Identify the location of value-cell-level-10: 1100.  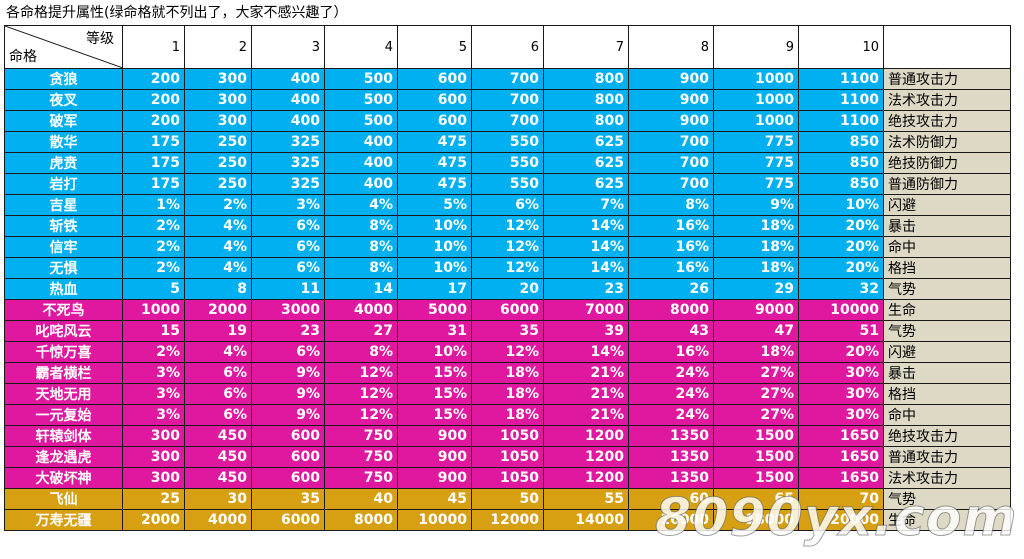
(841, 79).